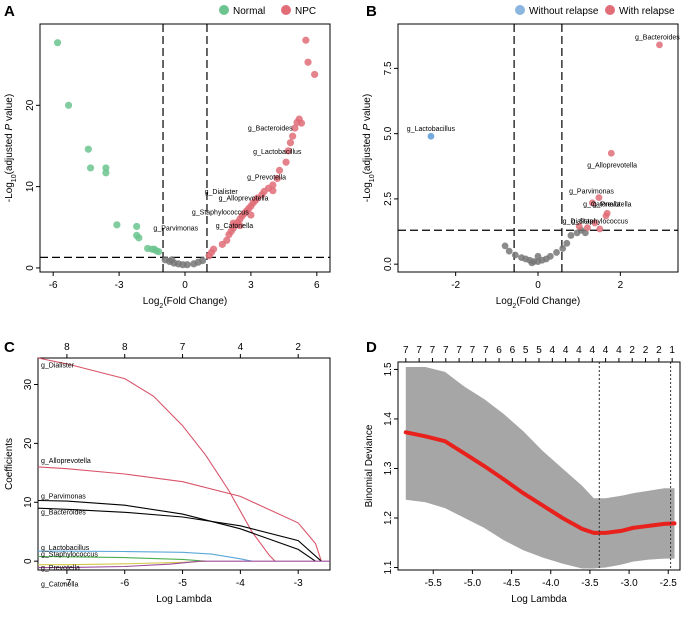 The width and height of the screenshot is (685, 631). What do you see at coordinates (222, 192) in the screenshot?
I see `panel-a-gene-label: g_Dialister` at bounding box center [222, 192].